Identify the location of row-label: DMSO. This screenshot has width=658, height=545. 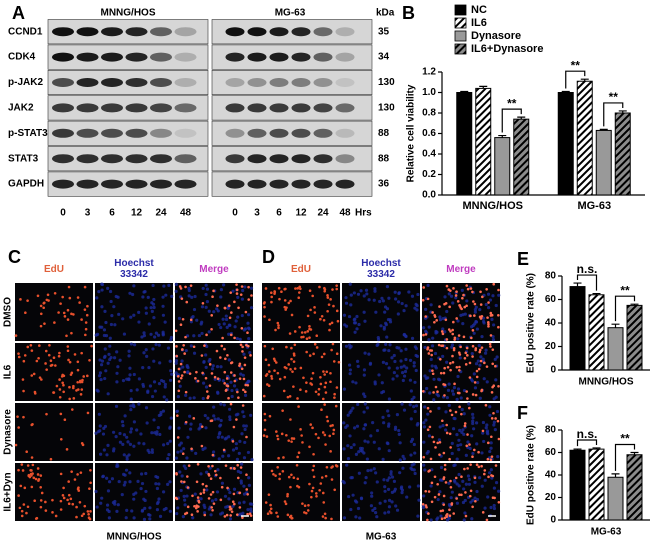
(8, 312).